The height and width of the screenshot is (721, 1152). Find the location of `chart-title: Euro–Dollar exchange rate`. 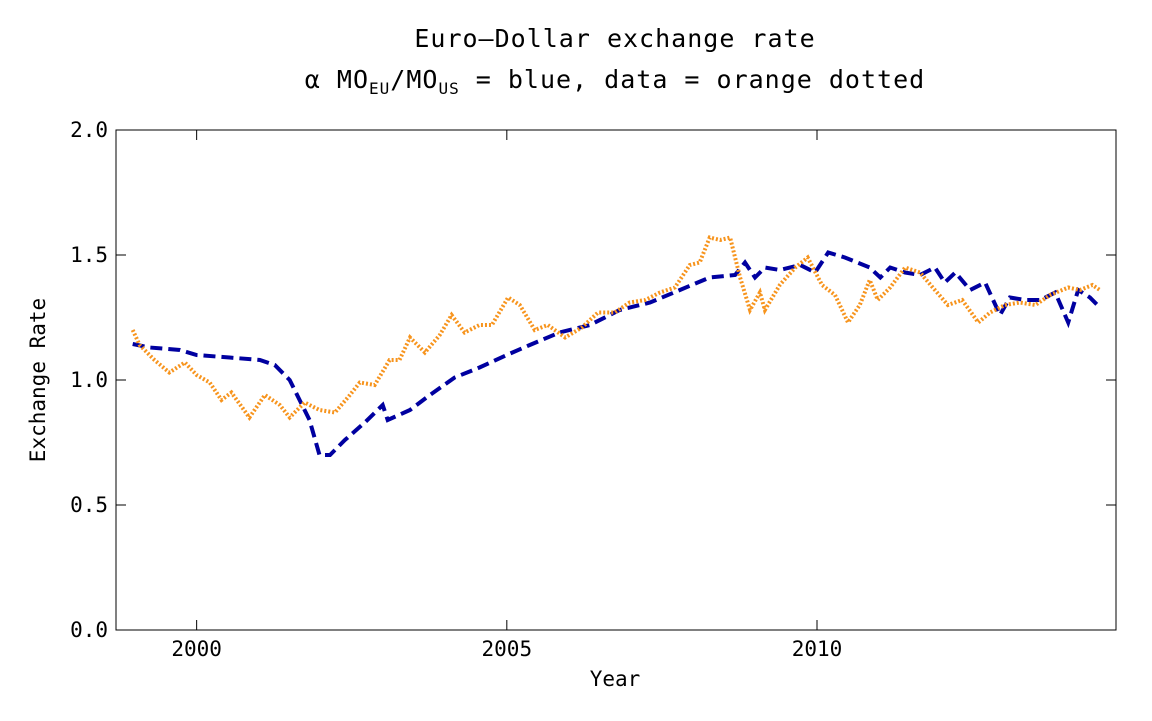

chart-title: Euro–Dollar exchange rate is located at coordinates (614, 38).